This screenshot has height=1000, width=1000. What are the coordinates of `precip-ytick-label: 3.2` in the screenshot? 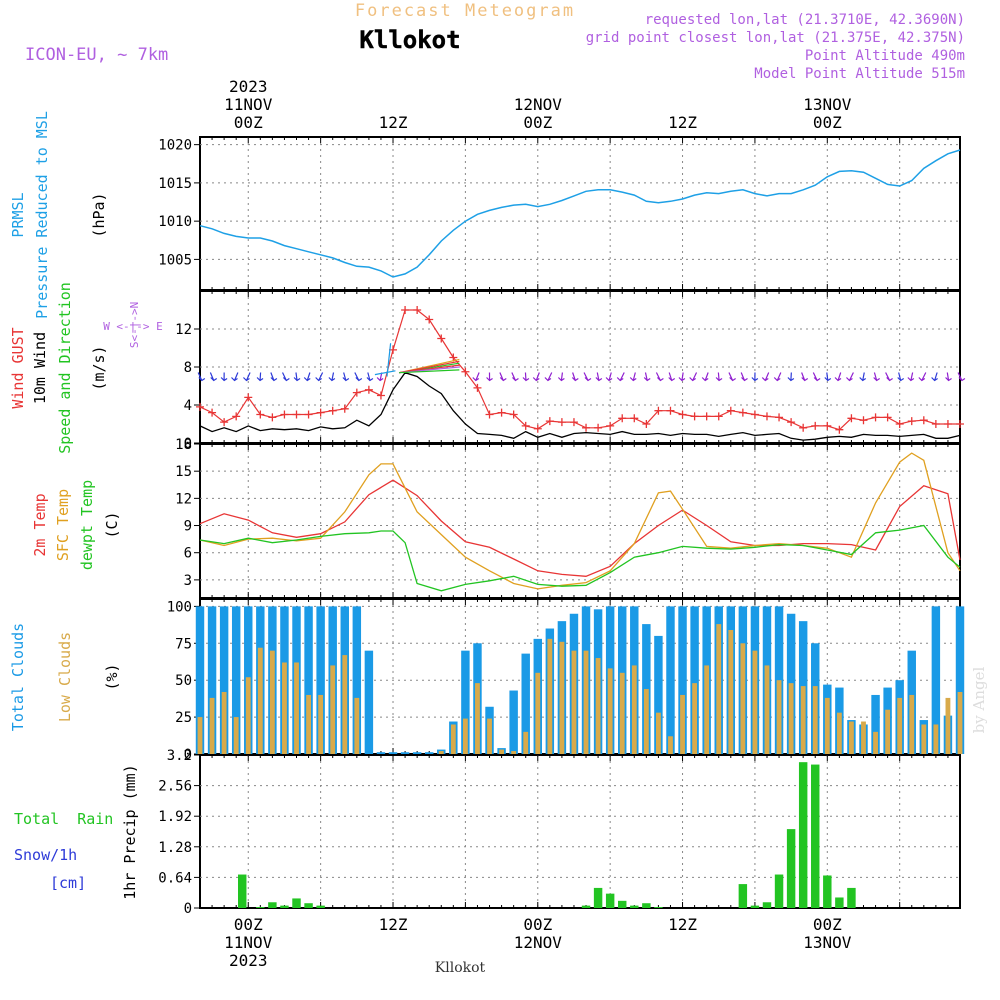 It's located at (179, 756).